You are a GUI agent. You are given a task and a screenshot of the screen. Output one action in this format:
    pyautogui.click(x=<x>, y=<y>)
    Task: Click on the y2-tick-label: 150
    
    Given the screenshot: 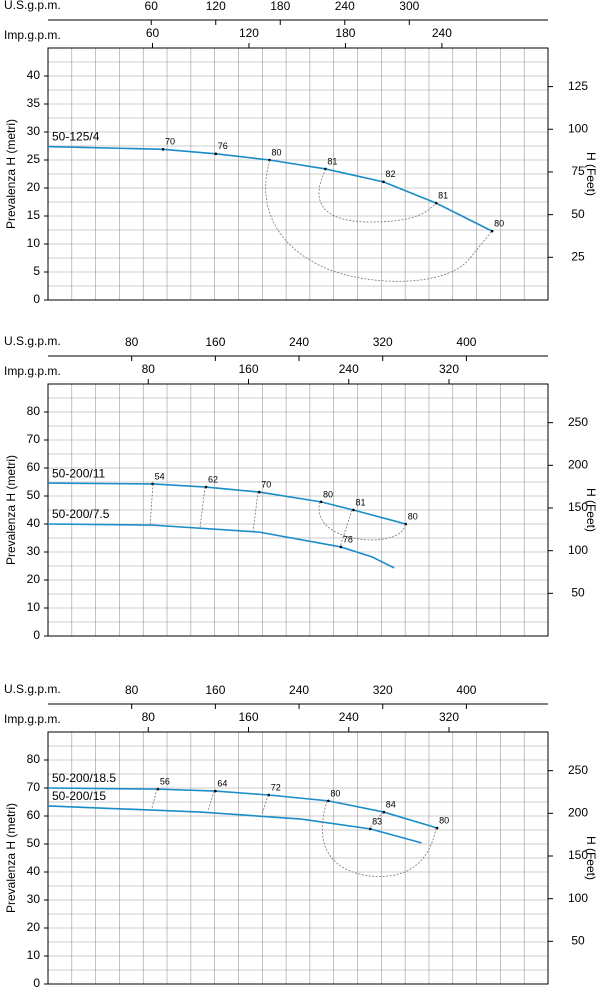 What is the action you would take?
    pyautogui.click(x=578, y=507)
    